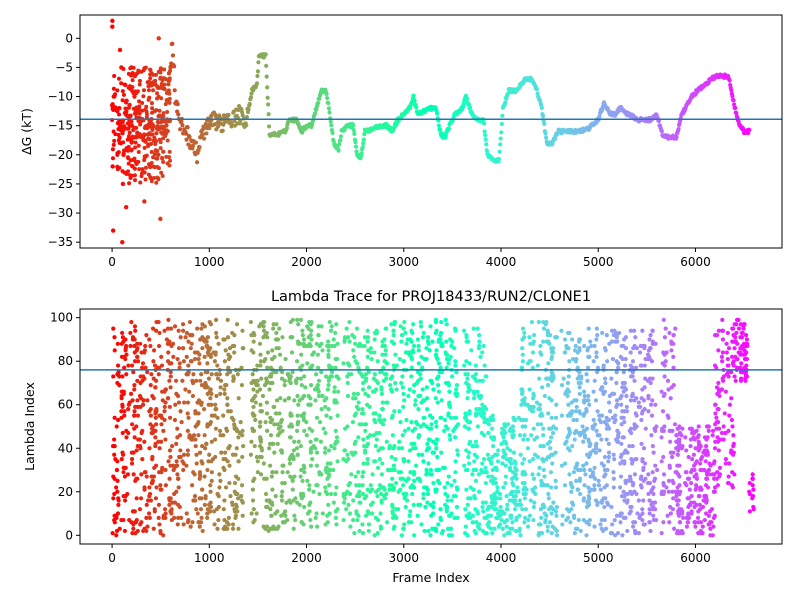  What do you see at coordinates (26, 131) in the screenshot?
I see `dg-y-axis-label: ΔG (kT)` at bounding box center [26, 131].